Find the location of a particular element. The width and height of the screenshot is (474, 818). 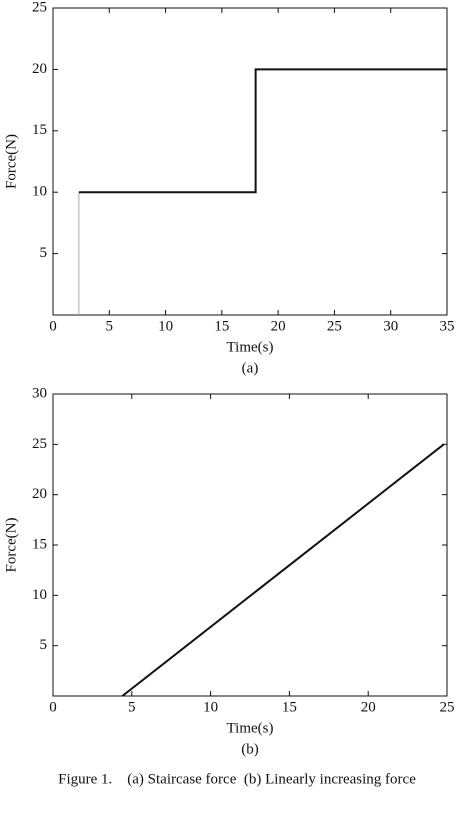

x-tick-label: 30 is located at coordinates (390, 326).